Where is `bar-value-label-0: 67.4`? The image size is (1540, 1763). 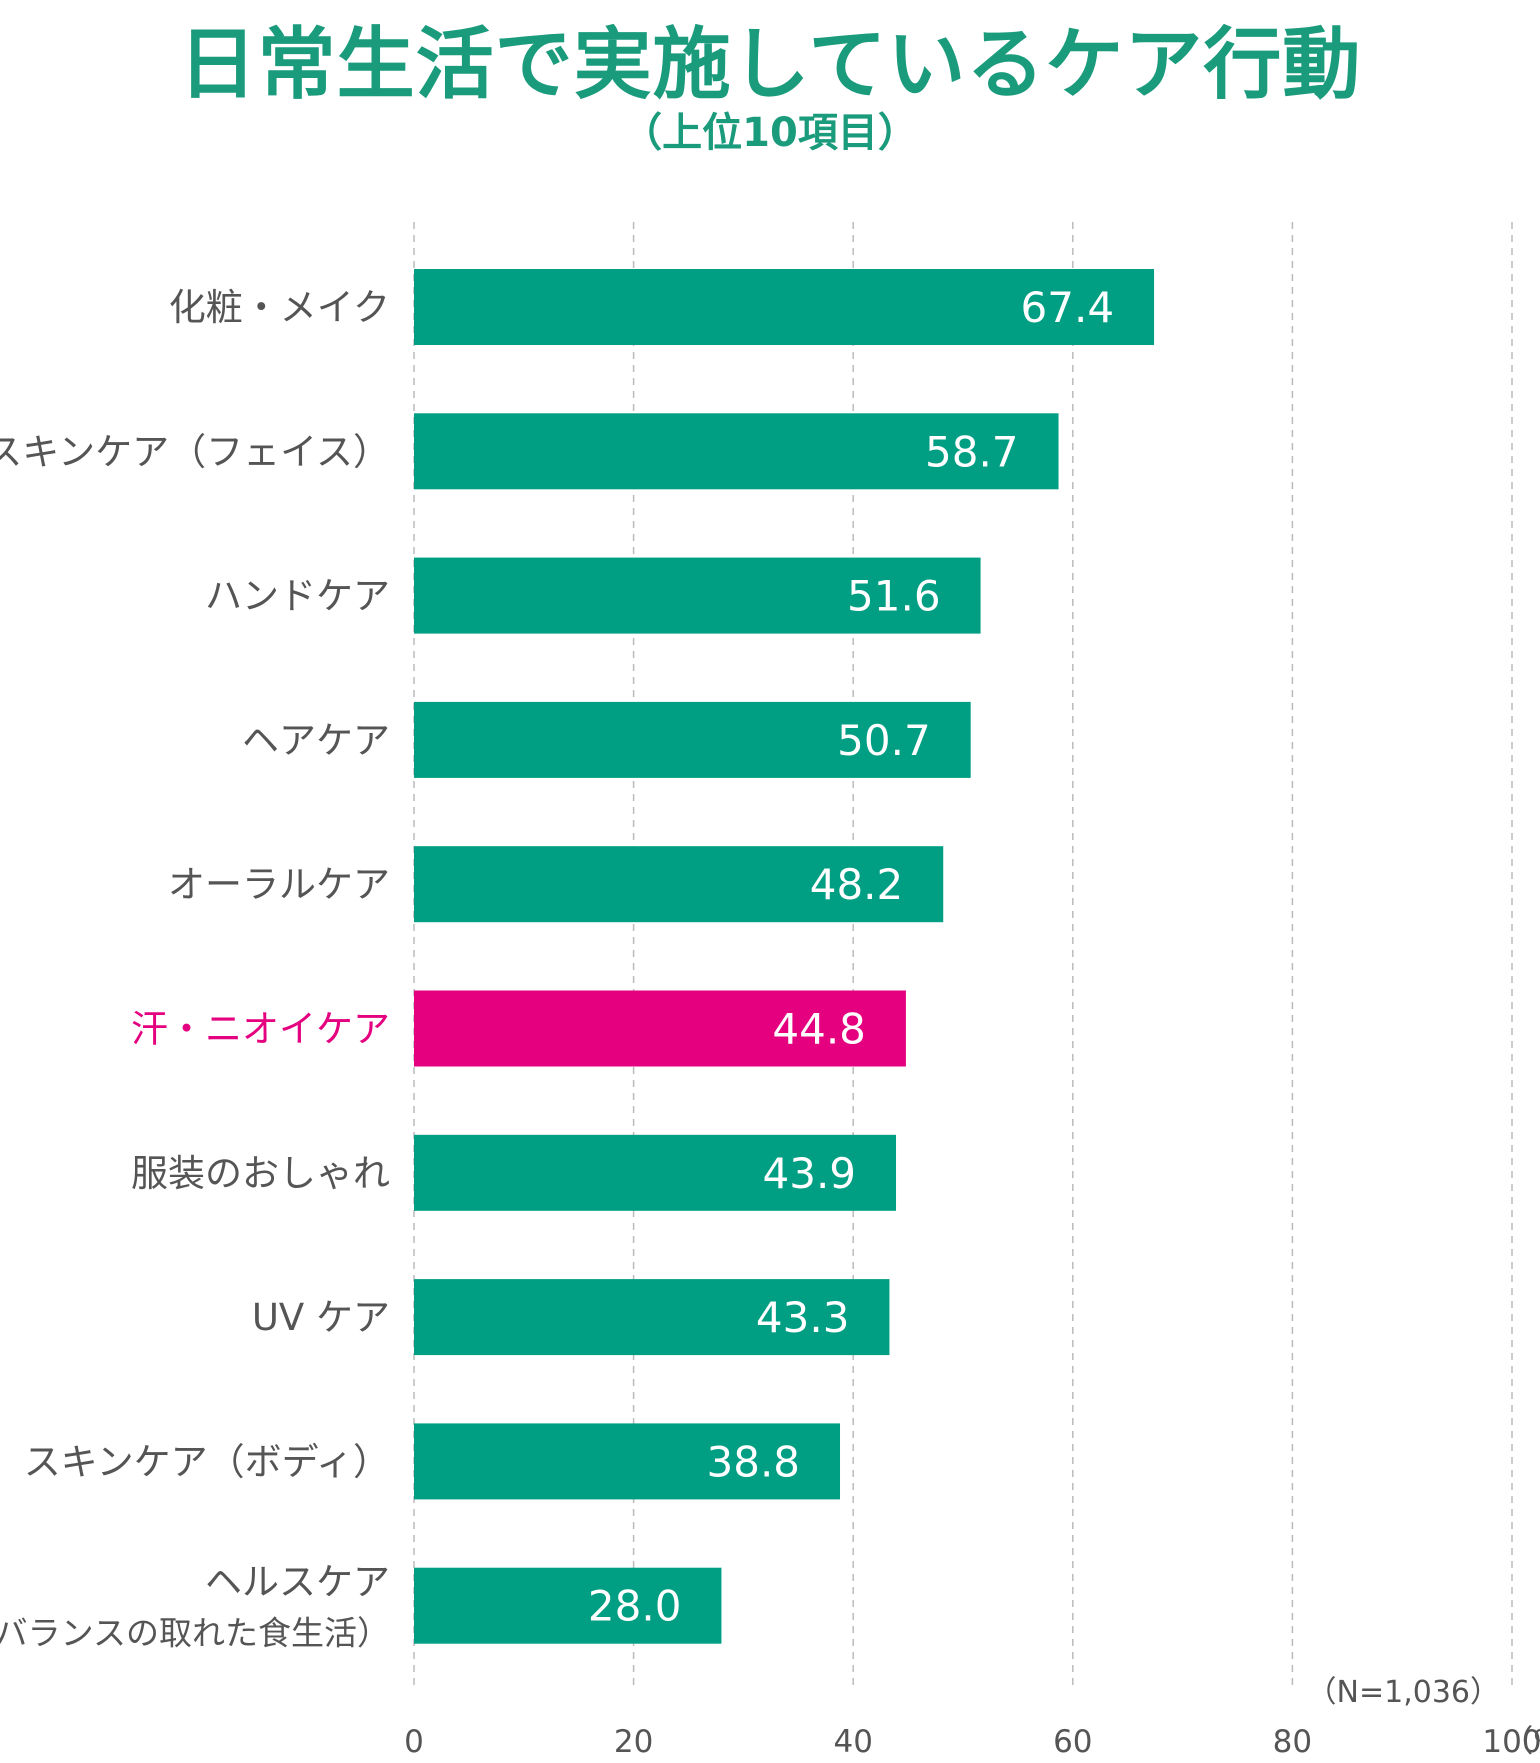 bar-value-label-0: 67.4 is located at coordinates (1068, 307).